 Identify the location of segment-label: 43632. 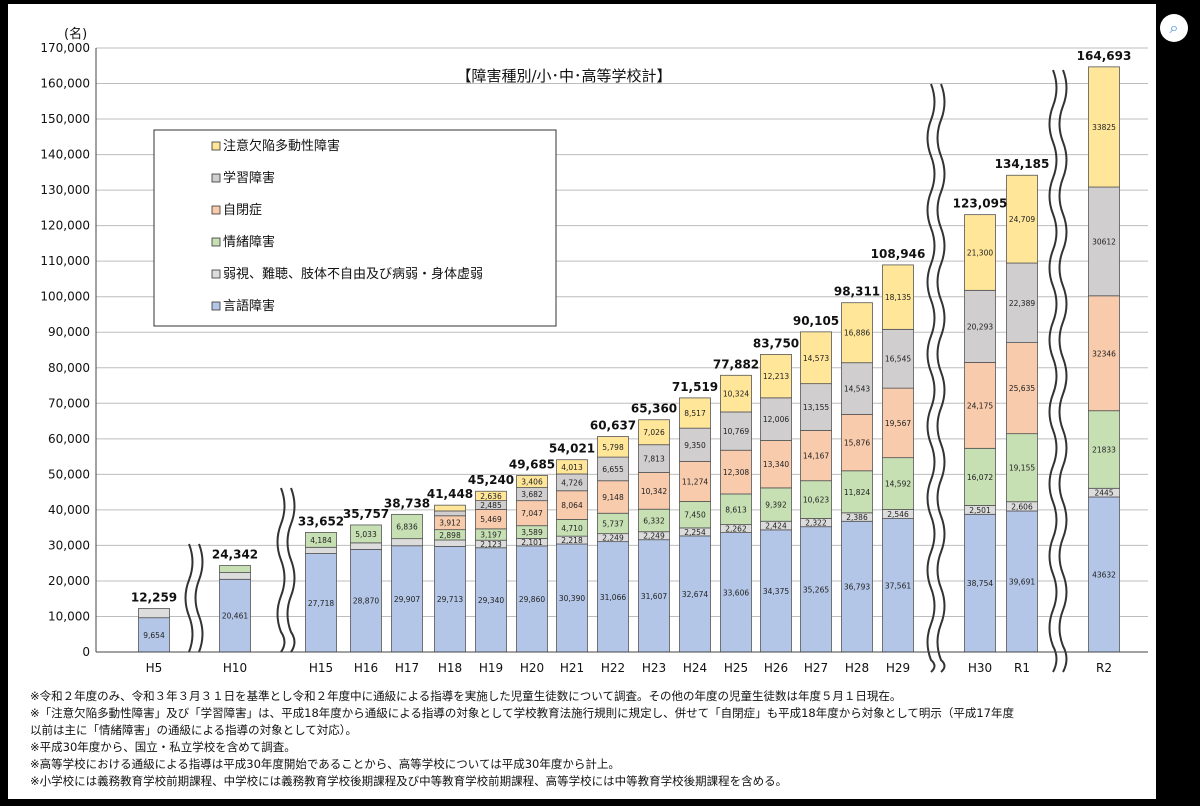
(1104, 574).